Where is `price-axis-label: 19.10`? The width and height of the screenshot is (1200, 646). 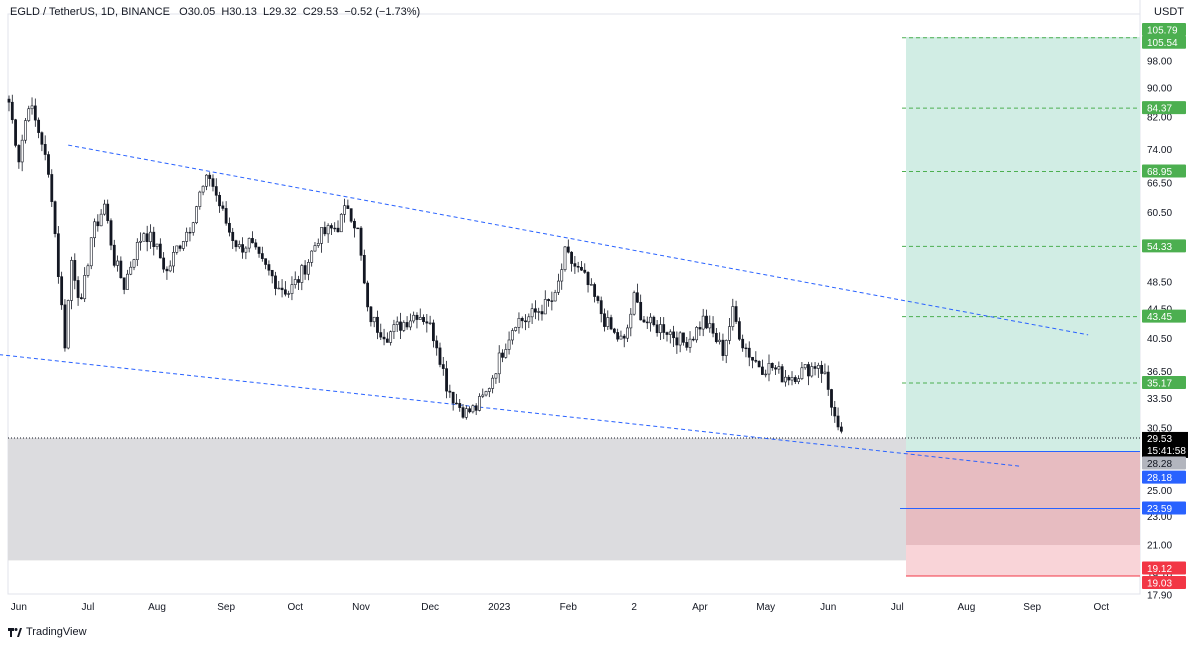
price-axis-label: 19.10 is located at coordinates (1159, 575).